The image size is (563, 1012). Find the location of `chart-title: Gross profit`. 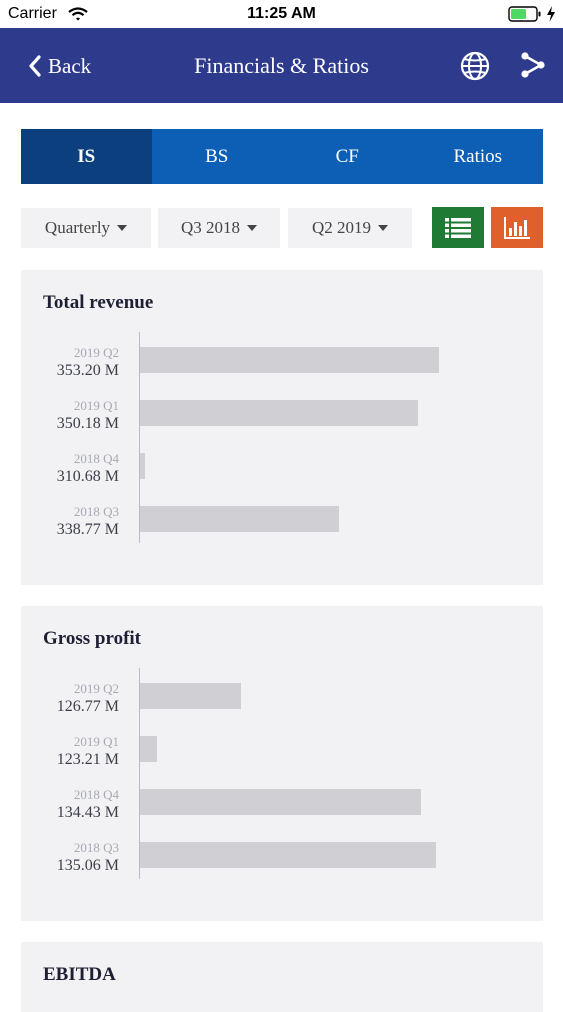

chart-title: Gross profit is located at coordinates (92, 638).